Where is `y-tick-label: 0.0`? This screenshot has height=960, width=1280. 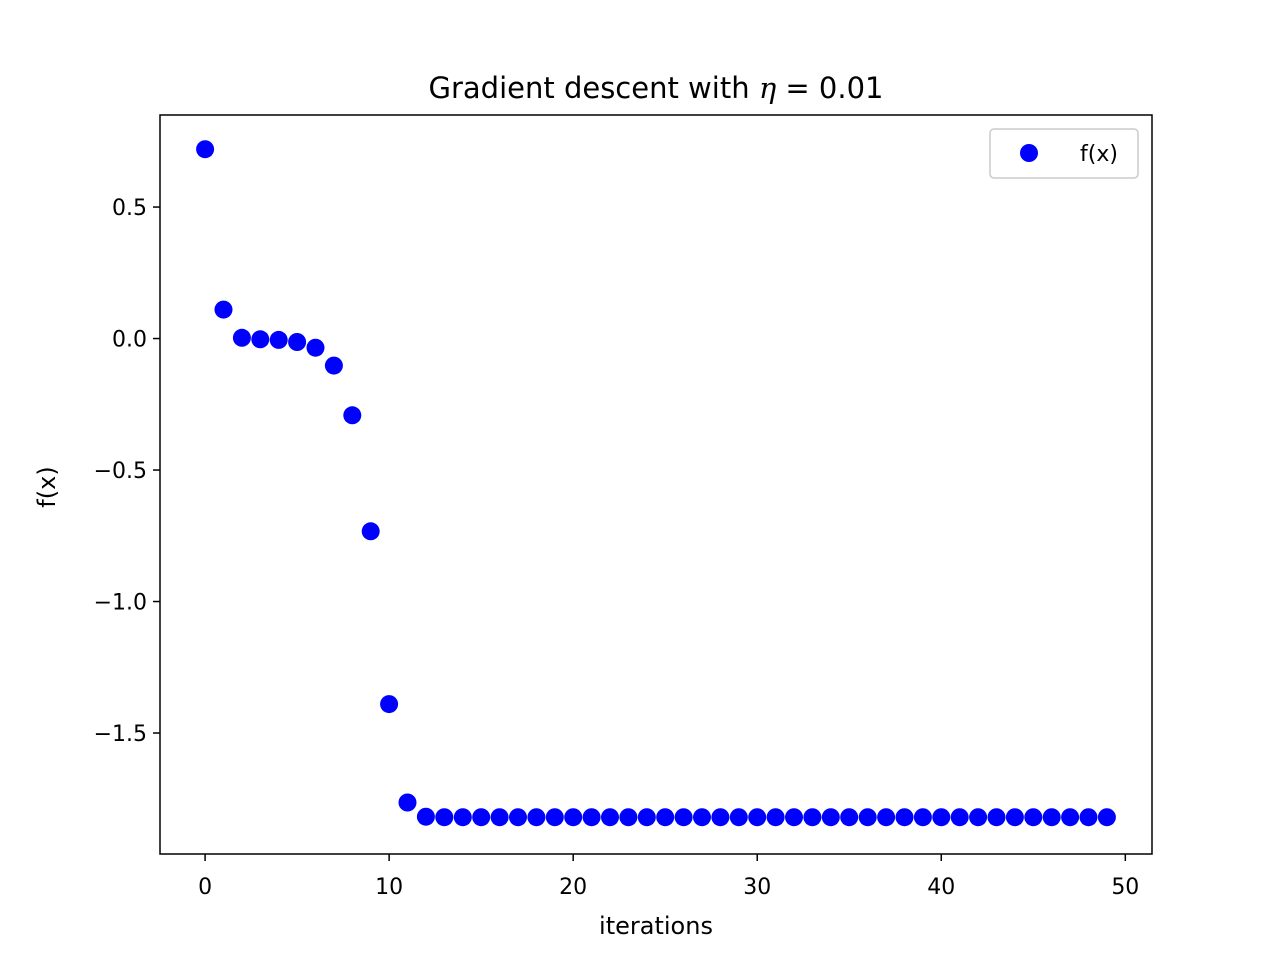 y-tick-label: 0.0 is located at coordinates (129, 340).